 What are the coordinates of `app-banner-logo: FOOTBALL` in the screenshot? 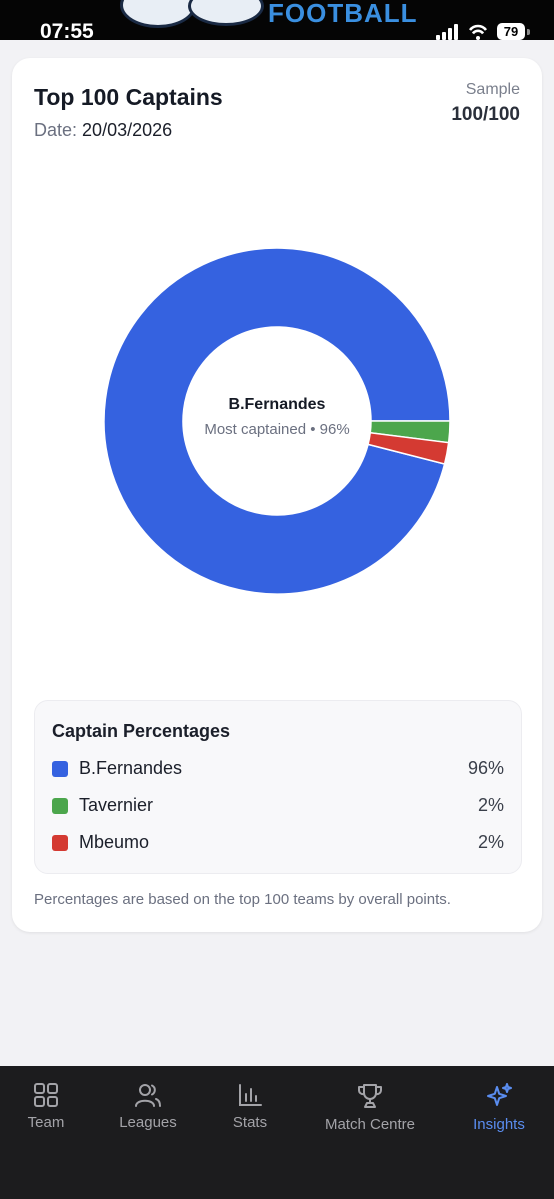 It's located at (268, 14).